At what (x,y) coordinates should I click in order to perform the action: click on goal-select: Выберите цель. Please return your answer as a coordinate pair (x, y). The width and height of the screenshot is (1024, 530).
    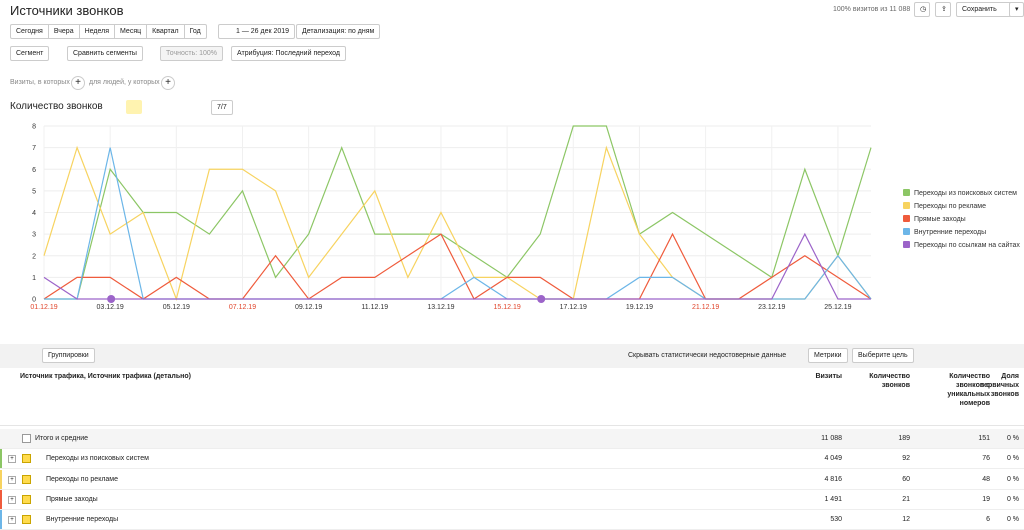
    Looking at the image, I should click on (883, 355).